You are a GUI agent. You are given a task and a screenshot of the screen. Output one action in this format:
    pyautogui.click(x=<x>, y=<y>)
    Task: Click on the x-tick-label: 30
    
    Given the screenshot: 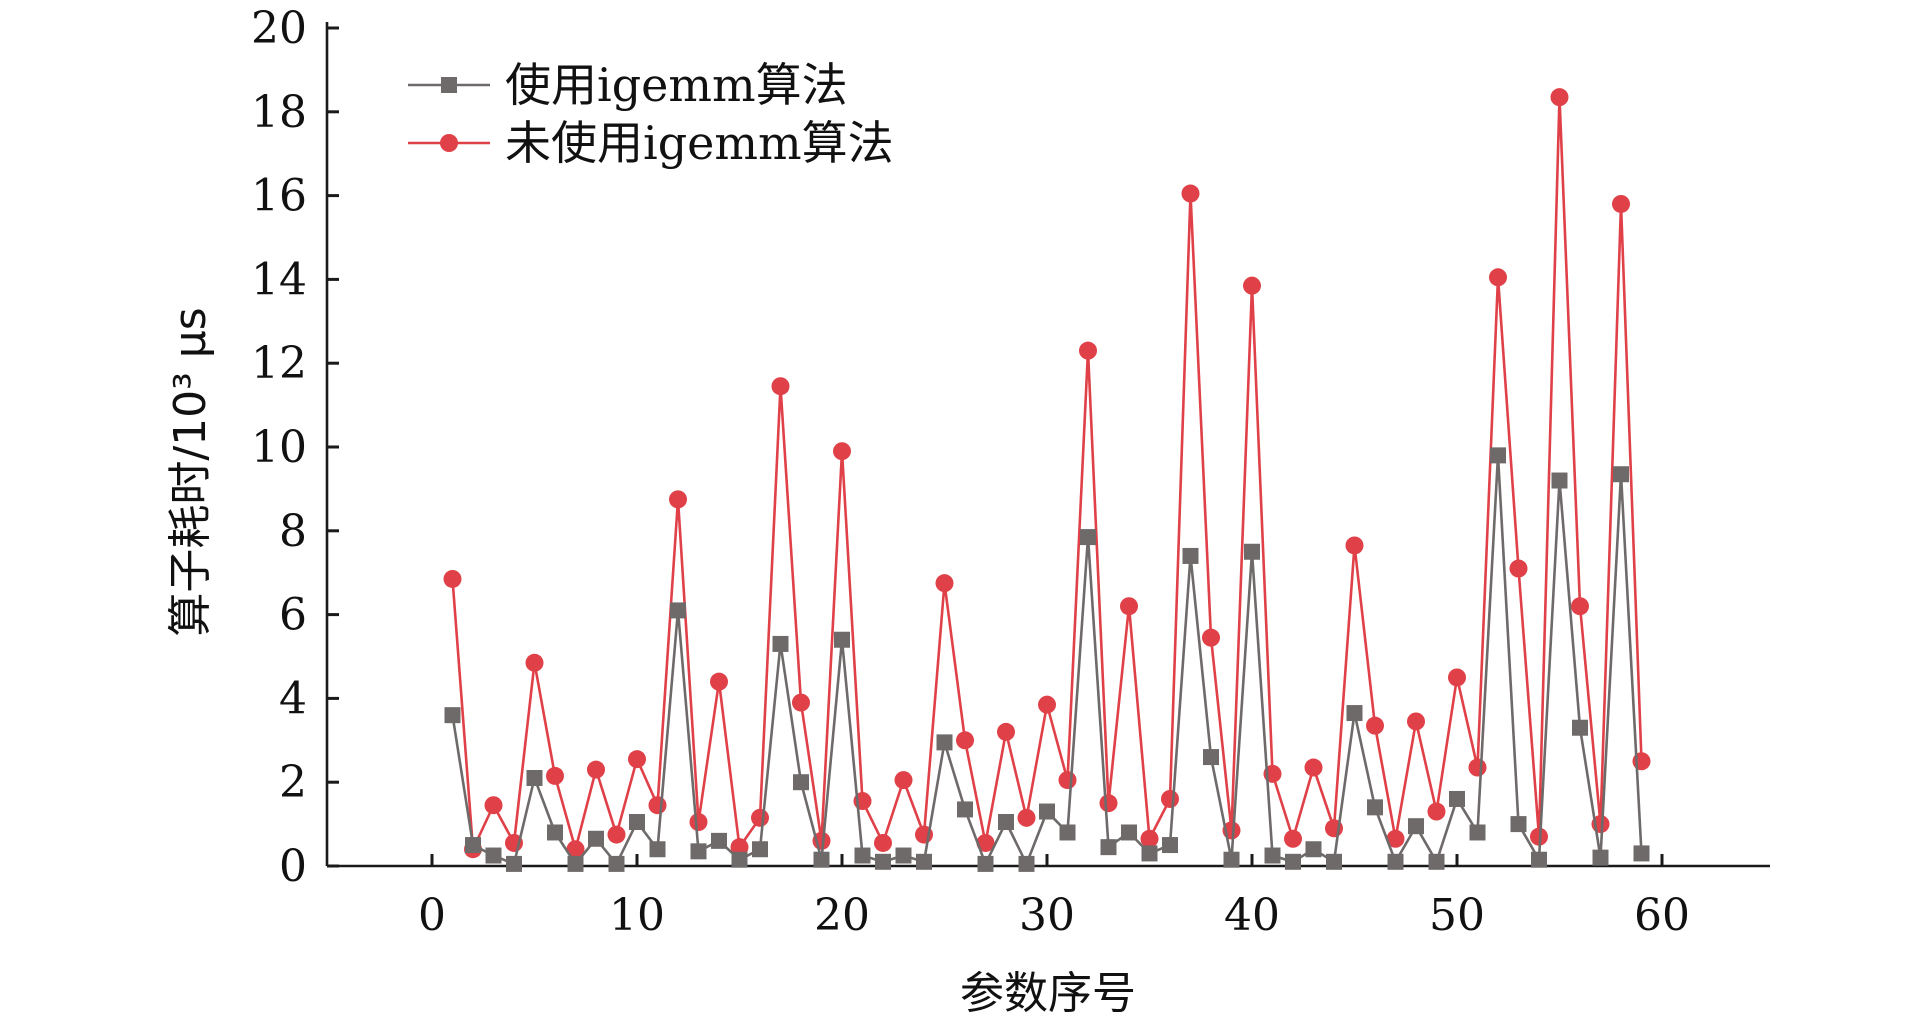 What is the action you would take?
    pyautogui.click(x=1047, y=915)
    